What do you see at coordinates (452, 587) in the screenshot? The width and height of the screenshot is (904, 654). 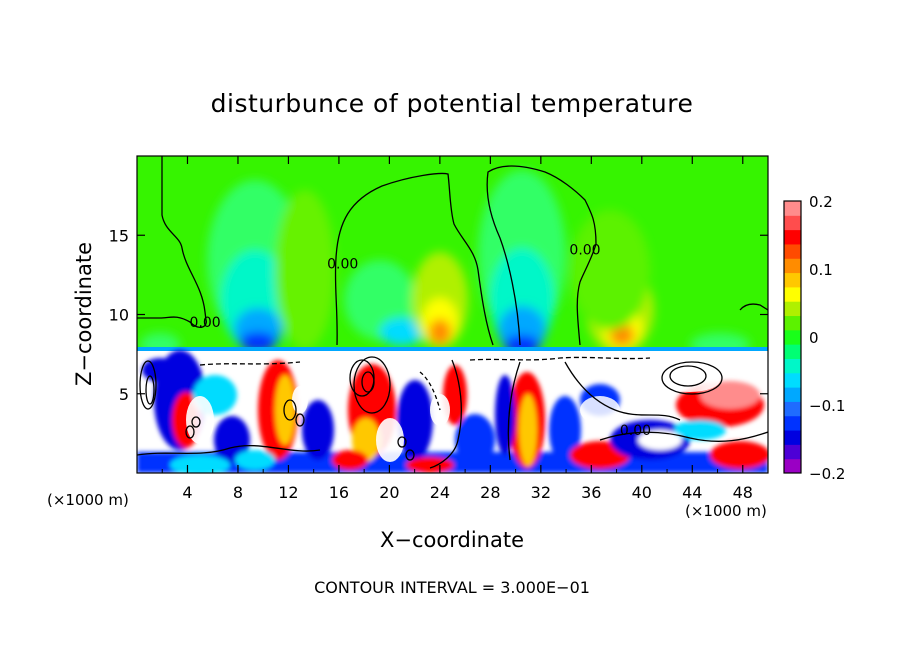 I see `contour-interval-footer: CONTOUR INTERVAL = 3.000E−01` at bounding box center [452, 587].